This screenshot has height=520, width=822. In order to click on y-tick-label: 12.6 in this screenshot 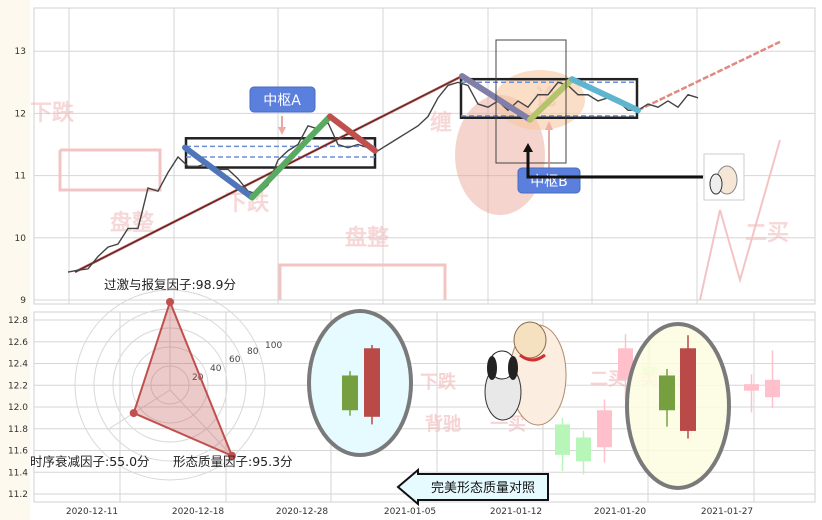, I will do `click(18, 343)`.